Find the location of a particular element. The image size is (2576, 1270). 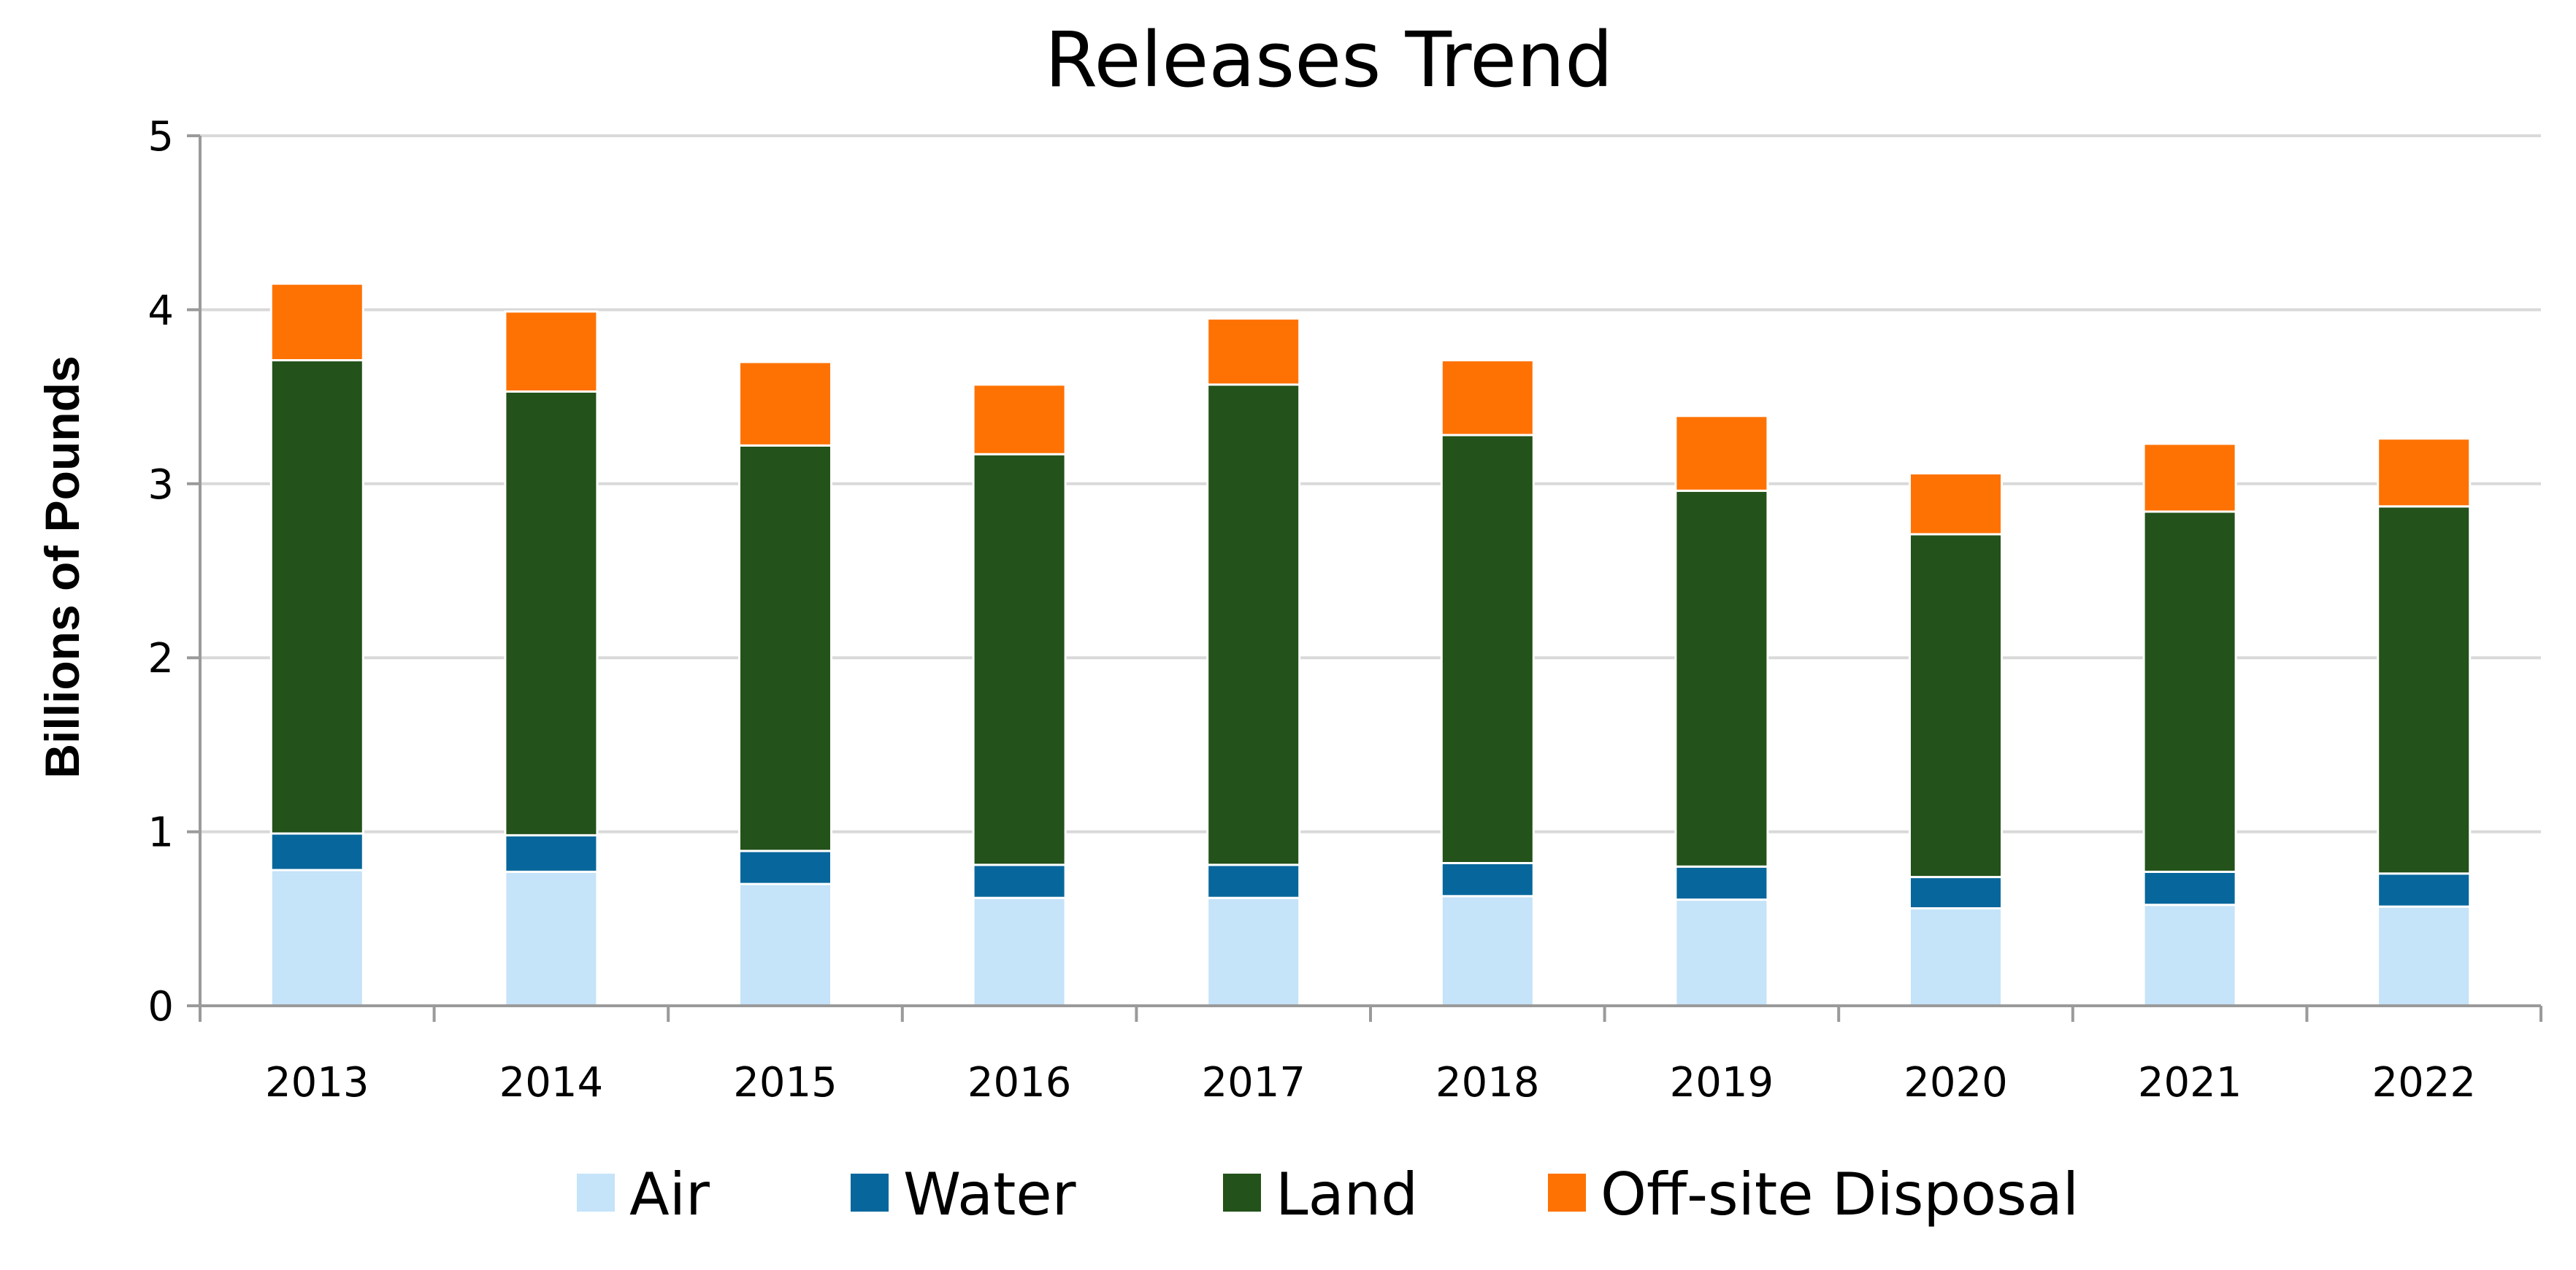

bar-stack-2018 is located at coordinates (1487, 683).